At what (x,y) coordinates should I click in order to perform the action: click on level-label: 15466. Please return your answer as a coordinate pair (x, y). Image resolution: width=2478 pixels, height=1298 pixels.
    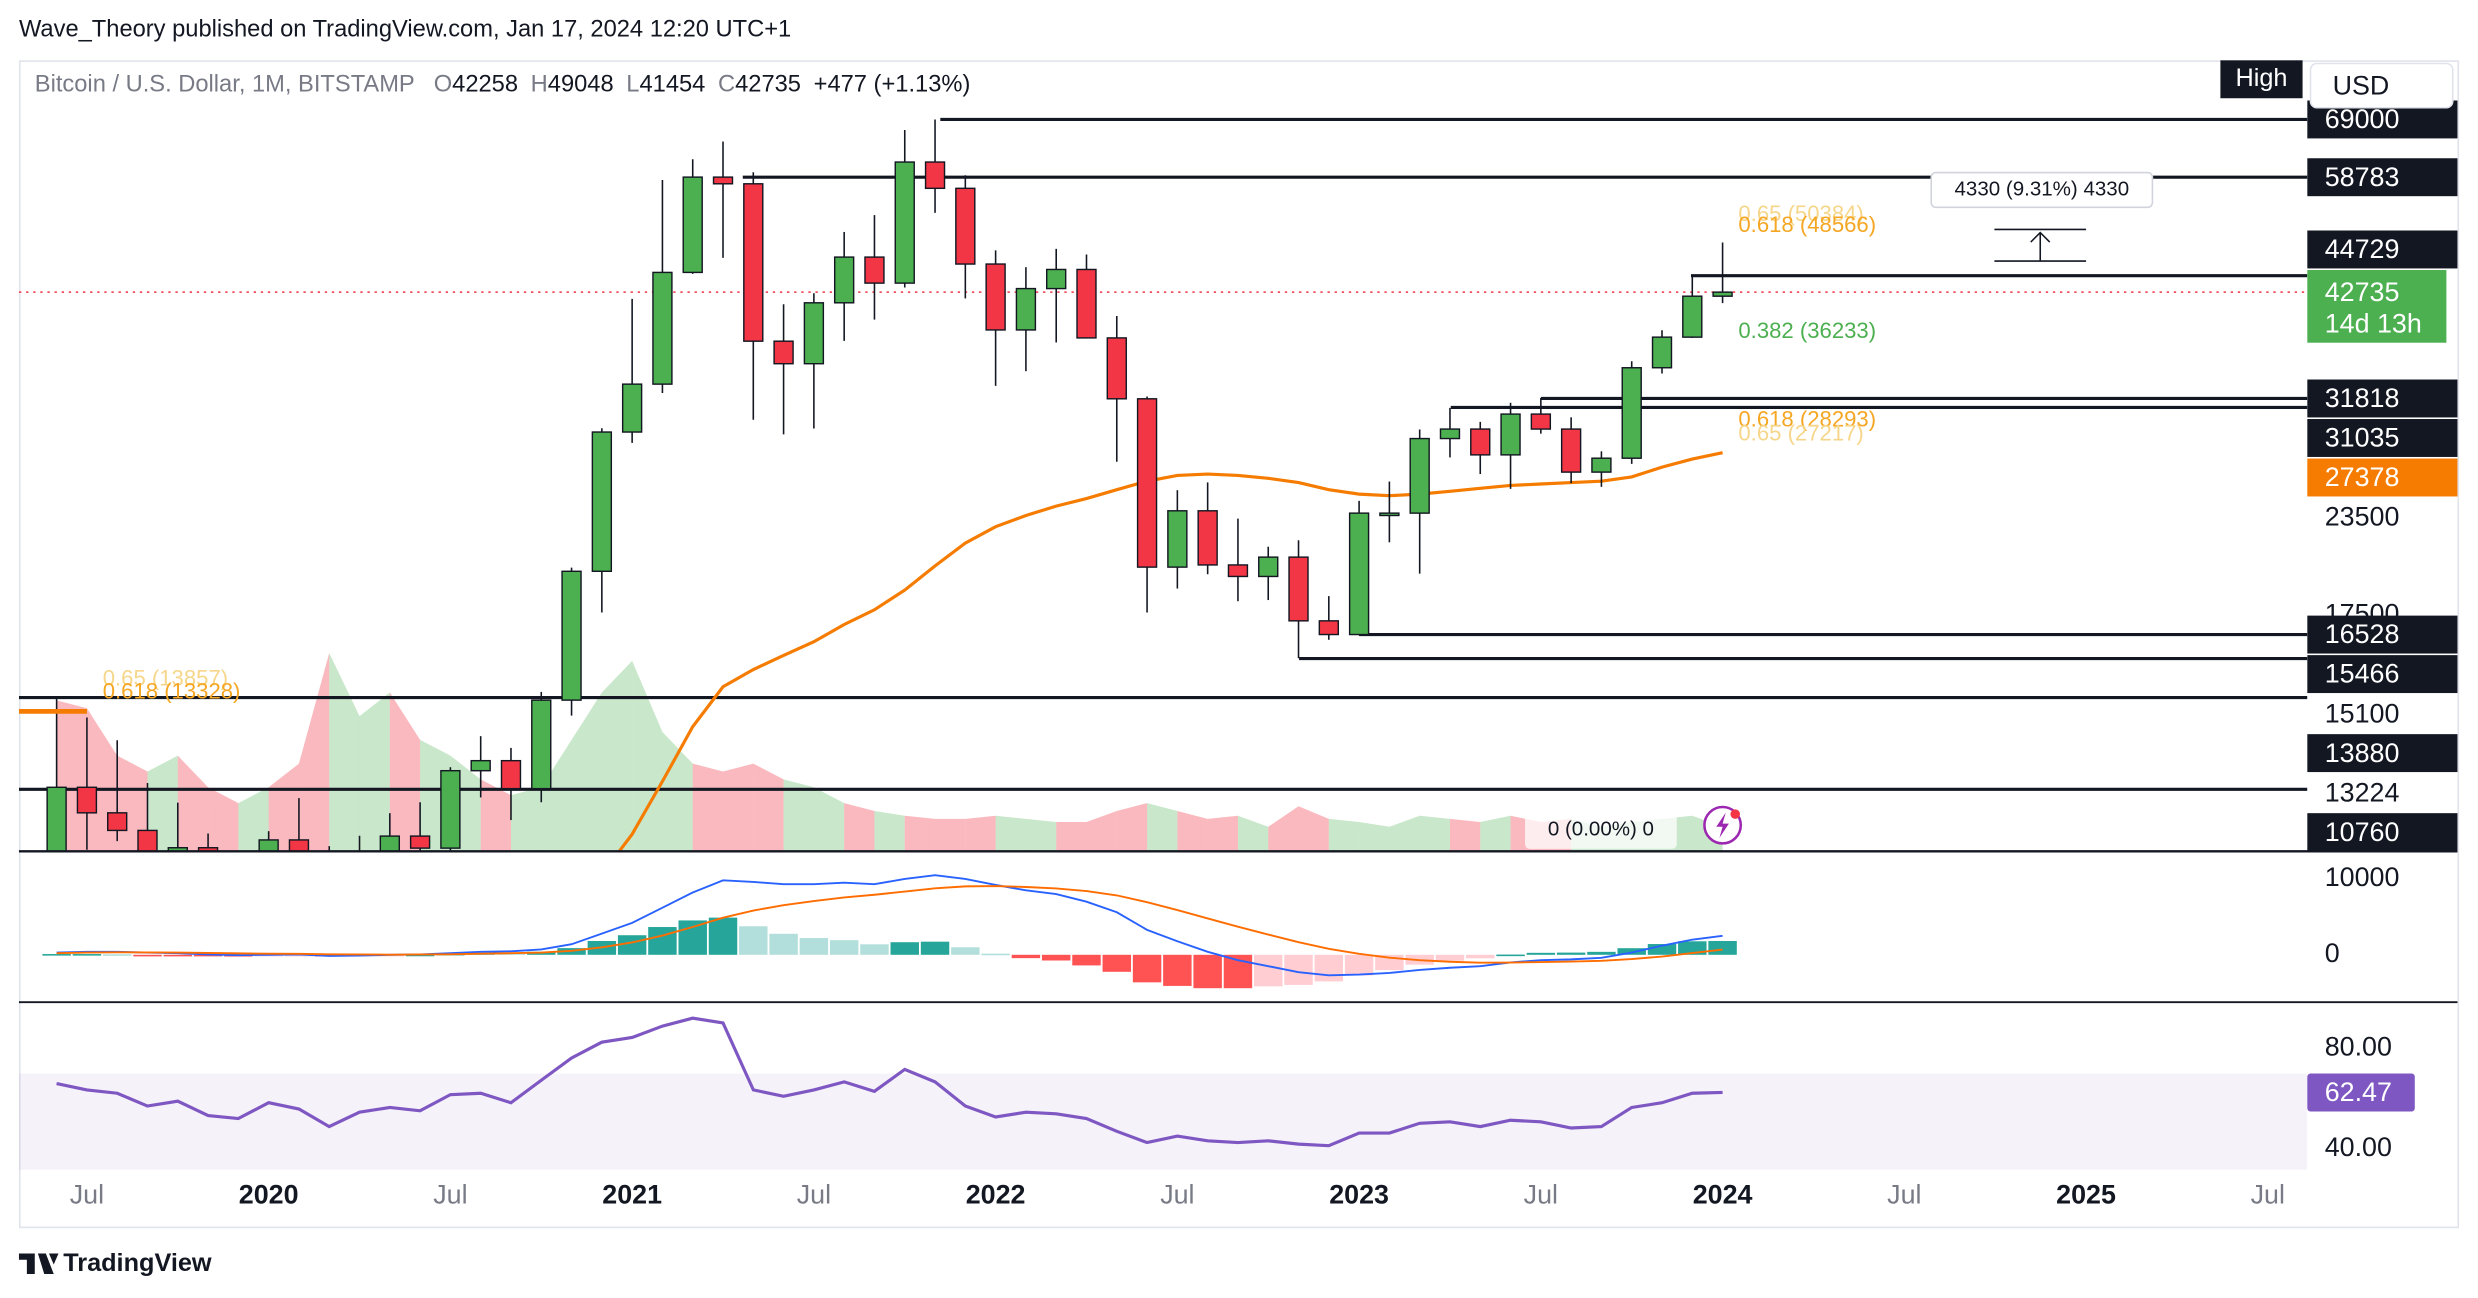
    Looking at the image, I should click on (2362, 674).